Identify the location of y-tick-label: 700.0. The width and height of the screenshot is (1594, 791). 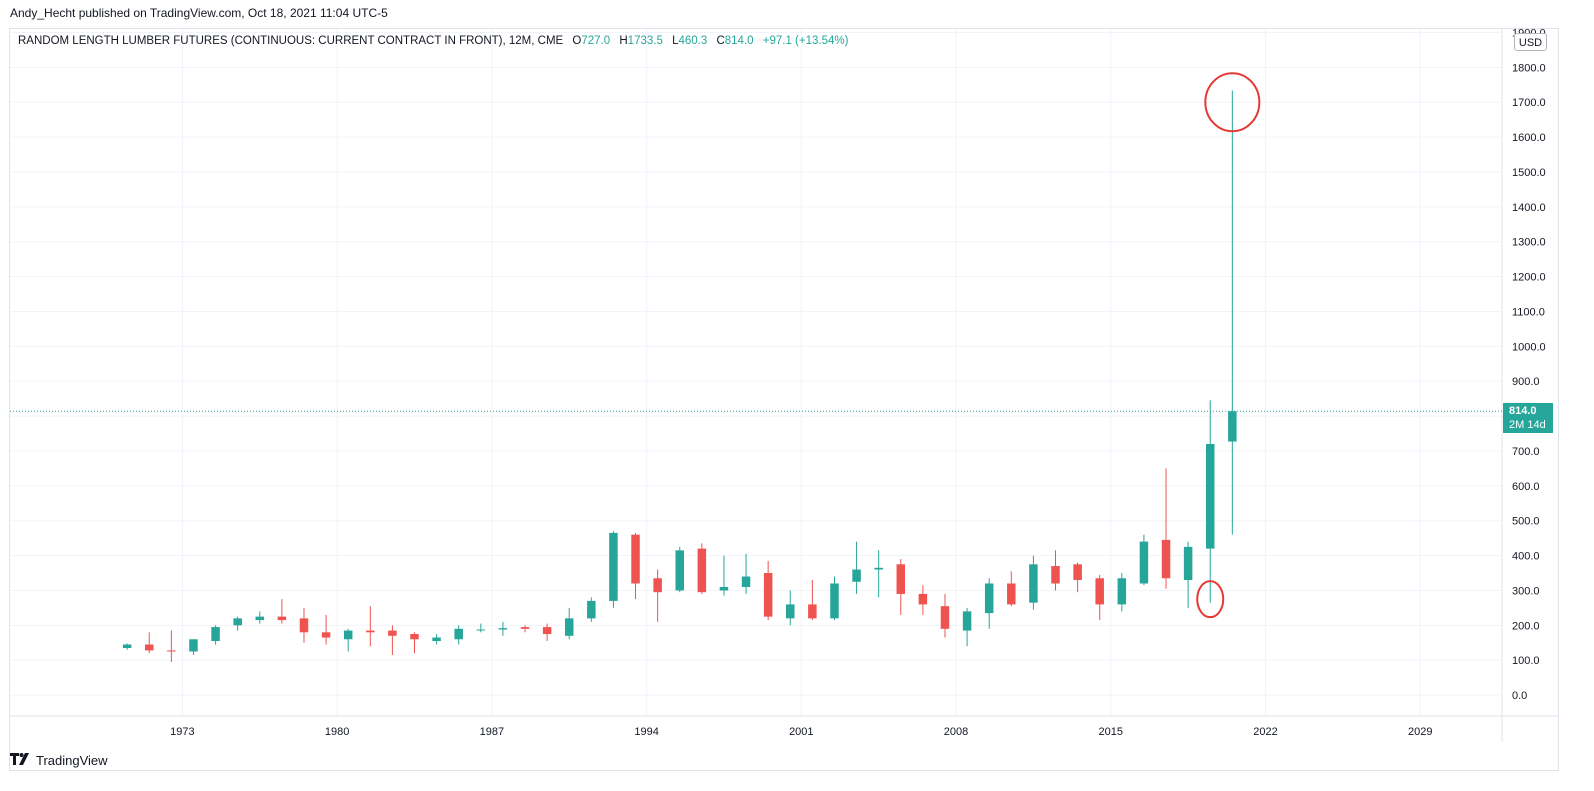
(1526, 452).